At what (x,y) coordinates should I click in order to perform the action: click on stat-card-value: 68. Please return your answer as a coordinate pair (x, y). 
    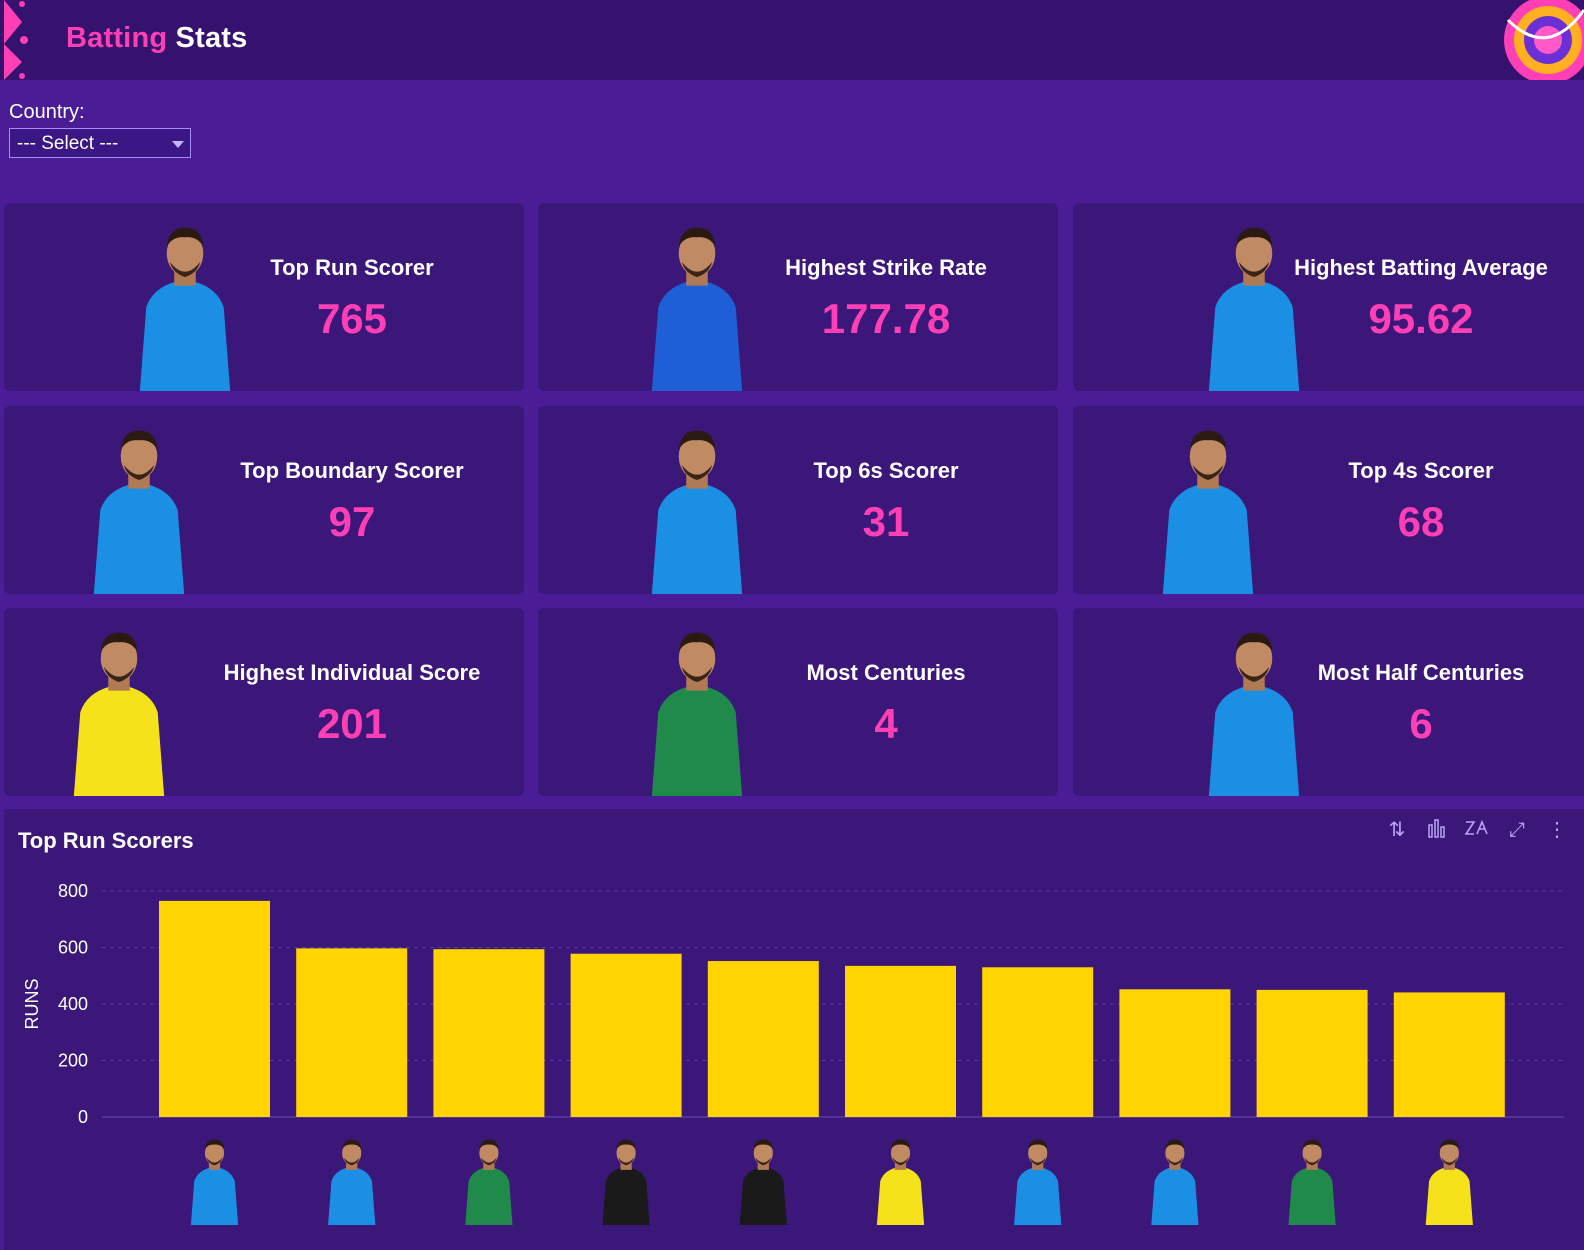
    Looking at the image, I should click on (1421, 521).